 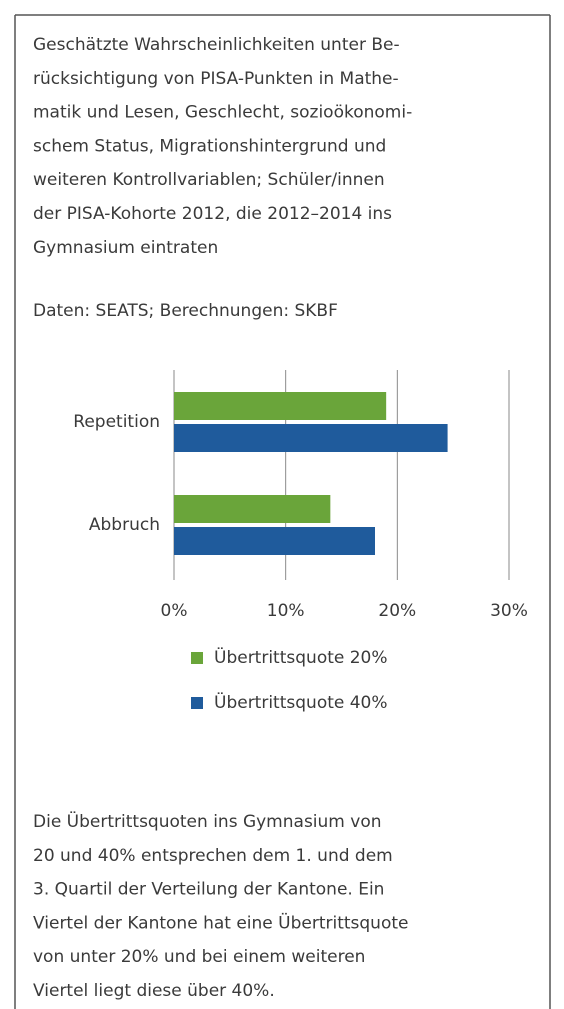 What do you see at coordinates (124, 525) in the screenshot?
I see `category-label: Abbruch` at bounding box center [124, 525].